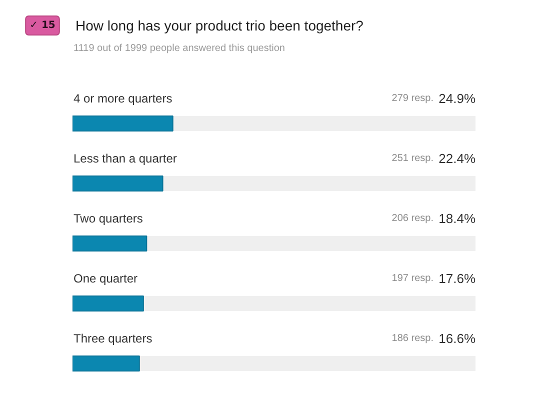  I want to click on data-label: 16.6%, so click(457, 338).